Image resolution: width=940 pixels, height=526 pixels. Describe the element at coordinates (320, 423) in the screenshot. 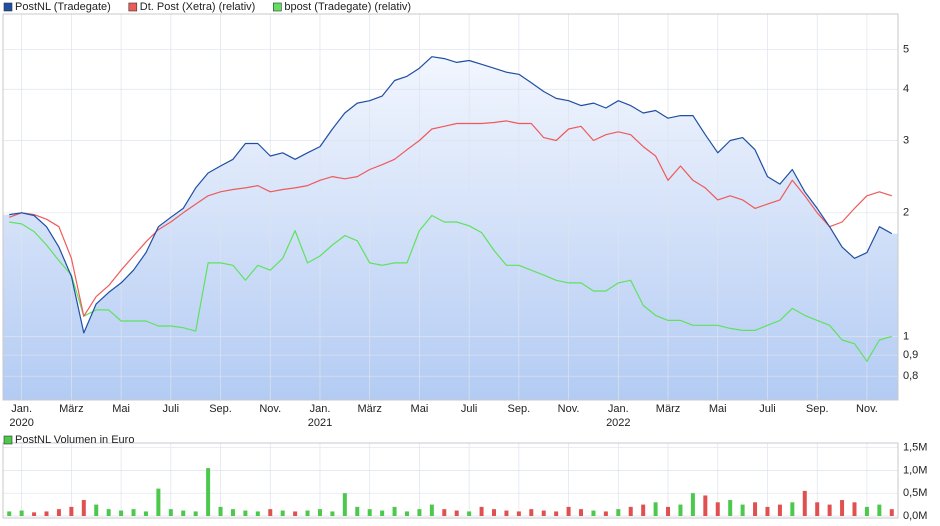

I see `x-year-label: 2021` at that location.